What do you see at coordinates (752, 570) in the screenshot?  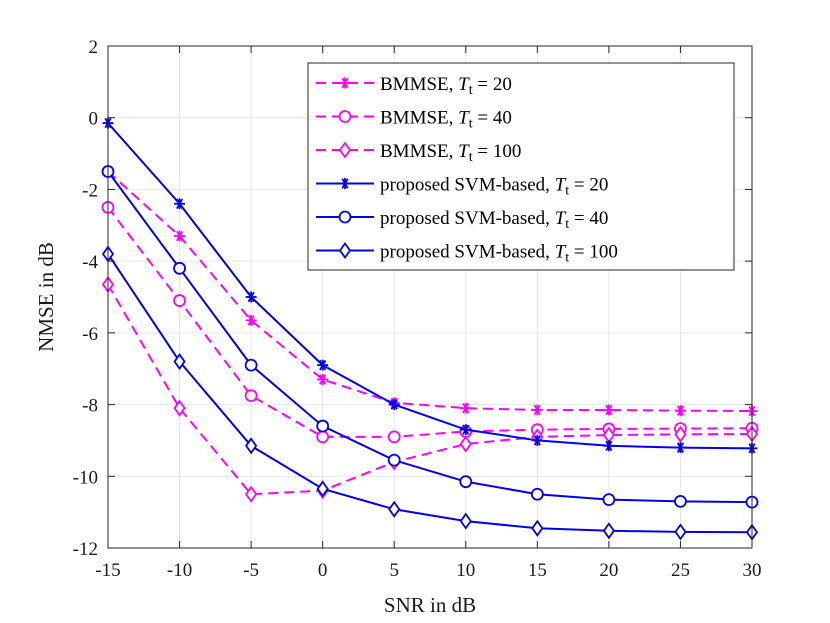 I see `x-tick-label: 30` at bounding box center [752, 570].